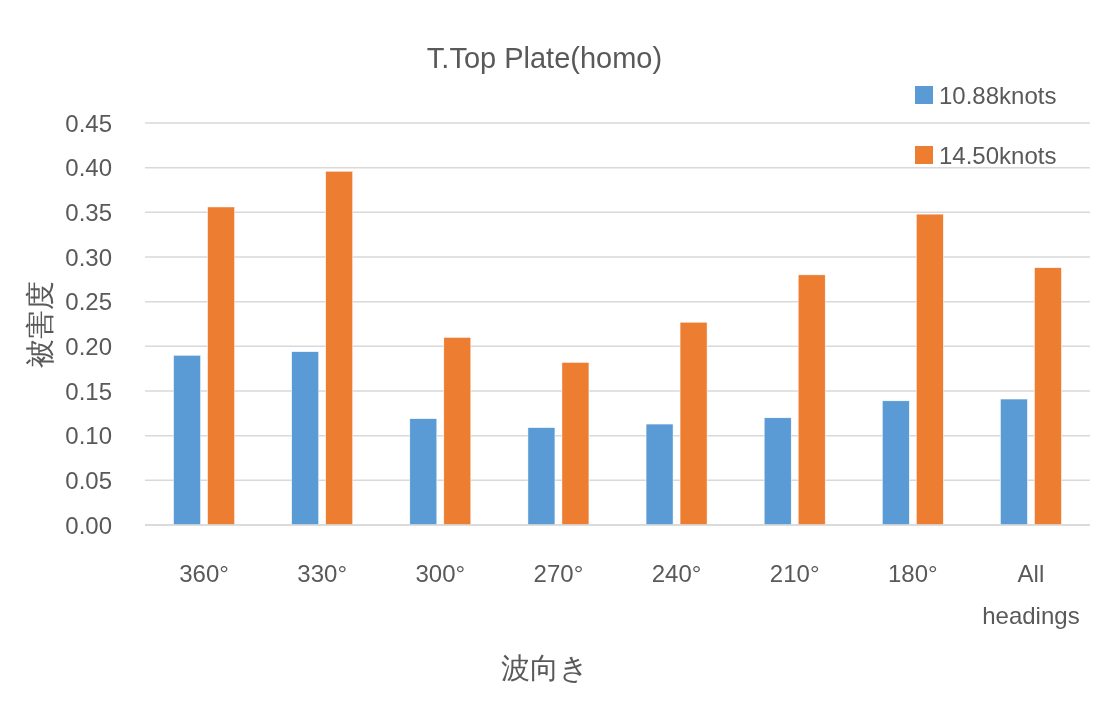 The image size is (1105, 718). What do you see at coordinates (88, 346) in the screenshot?
I see `y-tick-label: 0.20` at bounding box center [88, 346].